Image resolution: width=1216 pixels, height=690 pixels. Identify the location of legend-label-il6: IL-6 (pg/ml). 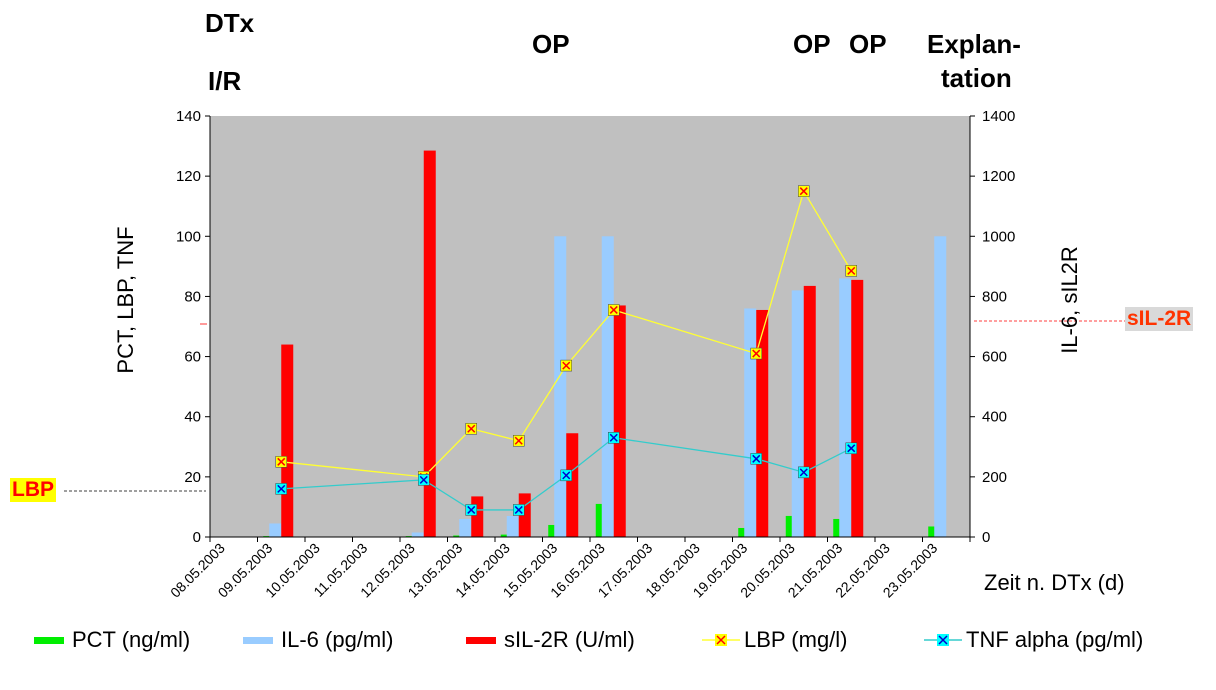
(337, 639).